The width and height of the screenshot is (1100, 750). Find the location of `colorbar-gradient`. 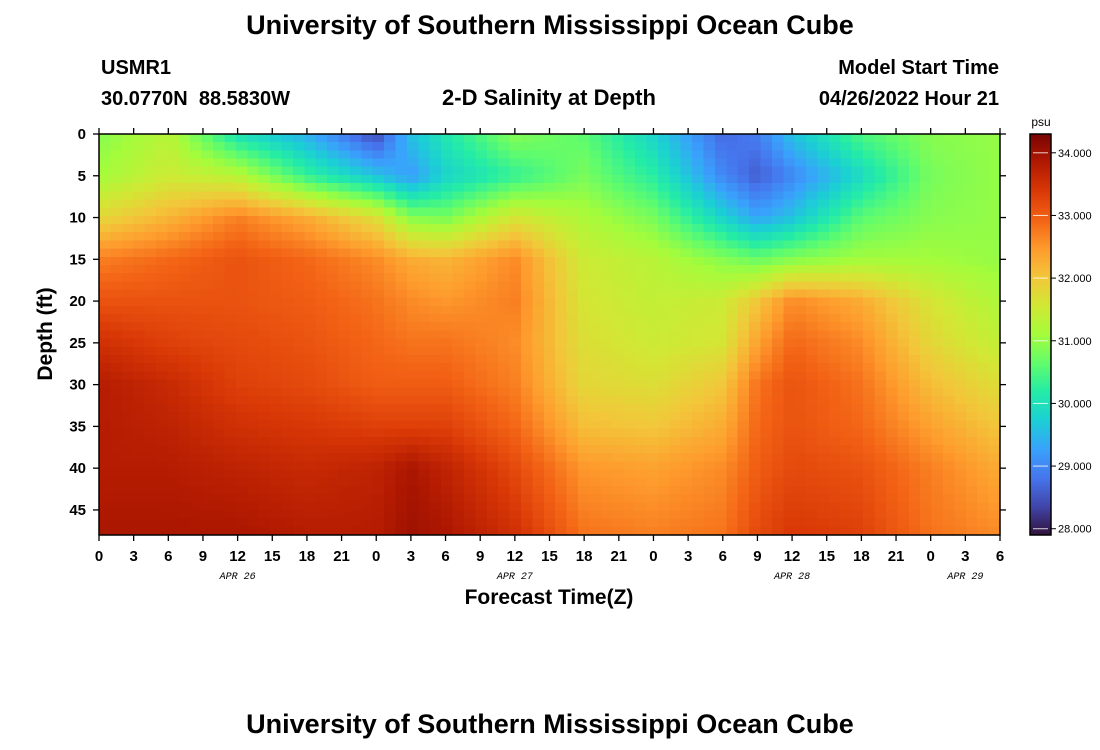

colorbar-gradient is located at coordinates (1040, 334).